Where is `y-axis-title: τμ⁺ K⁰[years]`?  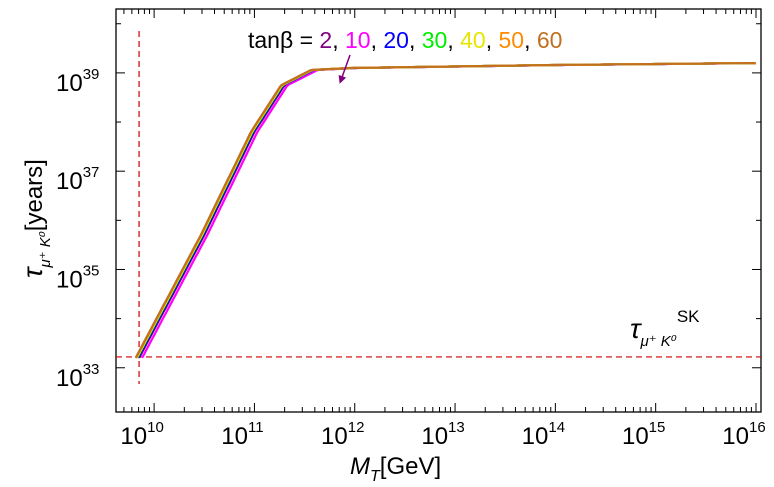
y-axis-title: τμ⁺ K⁰[years] is located at coordinates (35, 218).